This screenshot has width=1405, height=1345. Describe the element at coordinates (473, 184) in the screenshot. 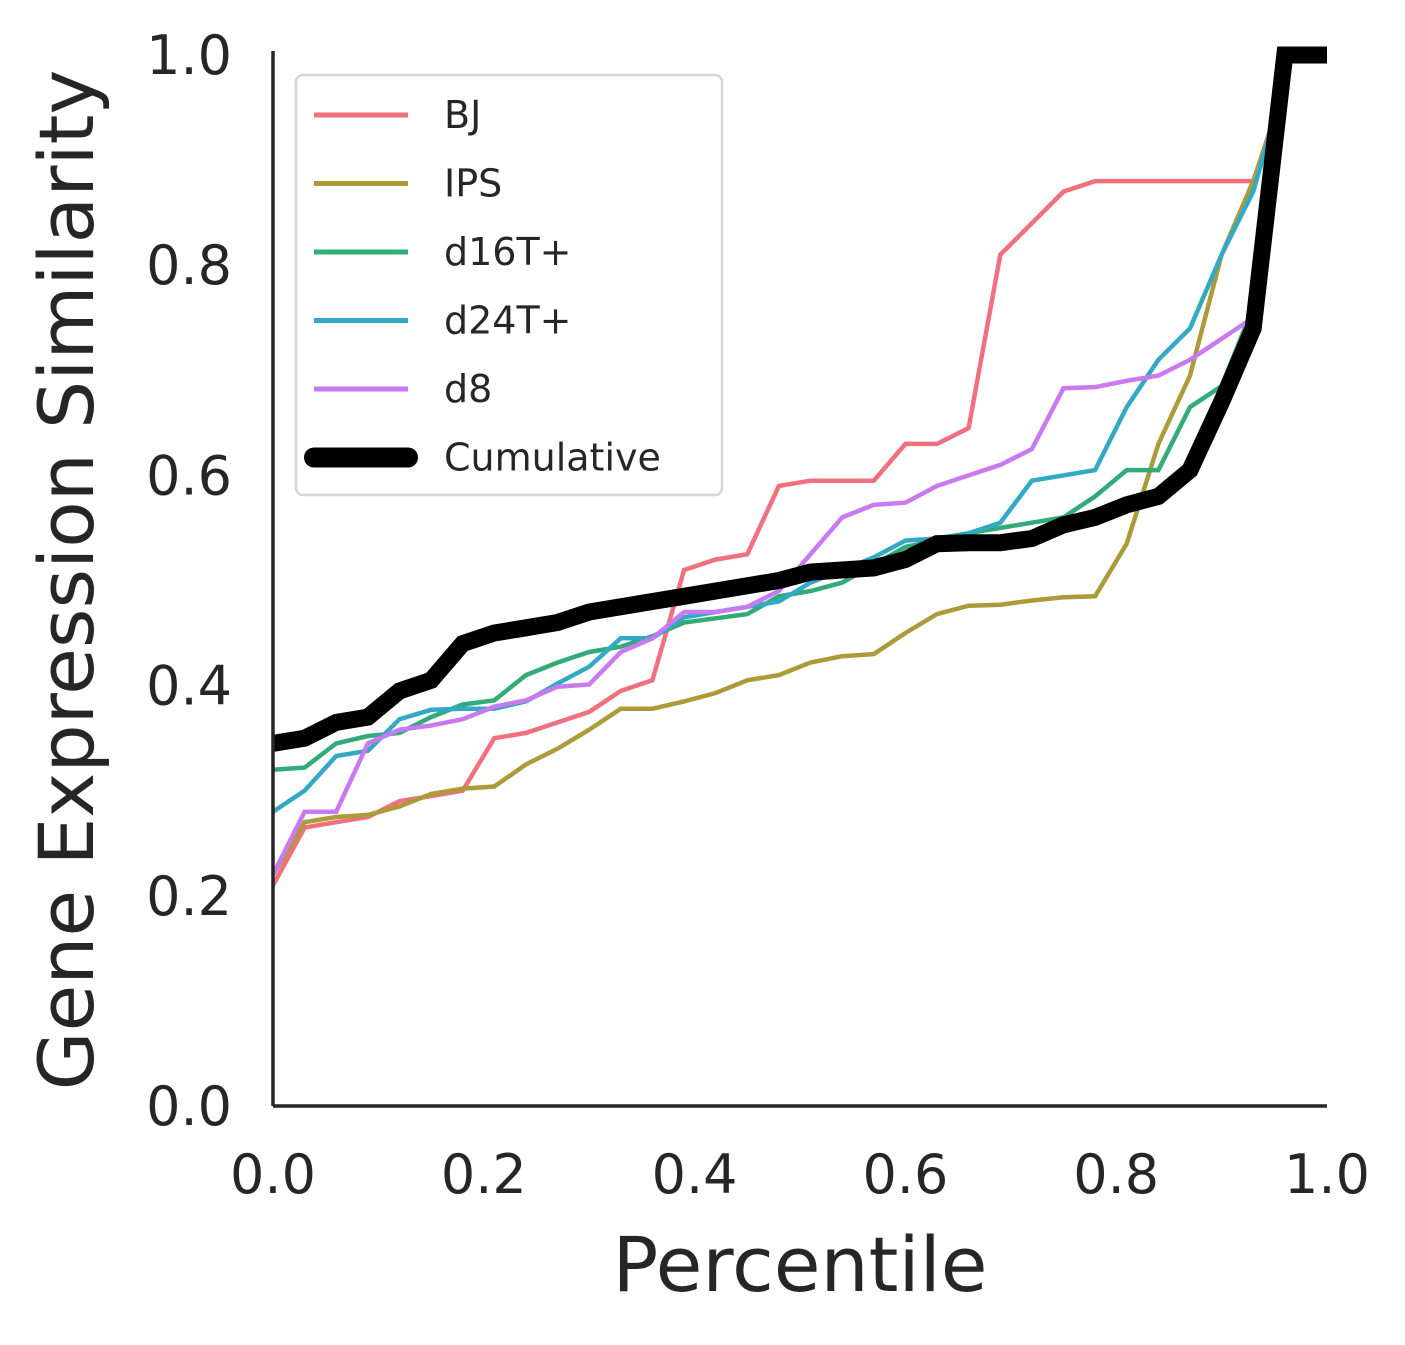

I see `legend-label: IPS` at that location.